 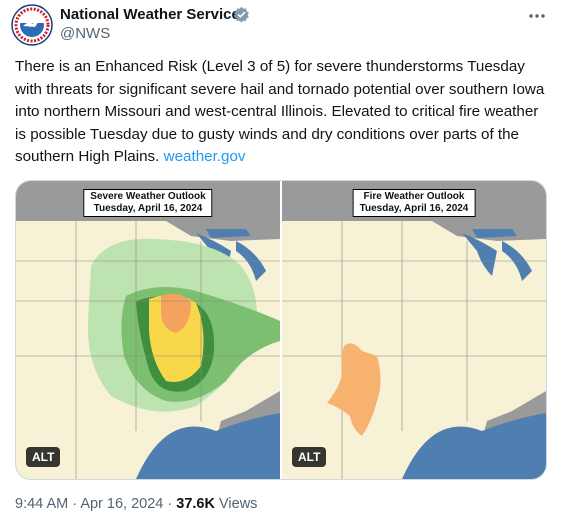 I want to click on tweet-link: weather.gov, so click(x=204, y=156).